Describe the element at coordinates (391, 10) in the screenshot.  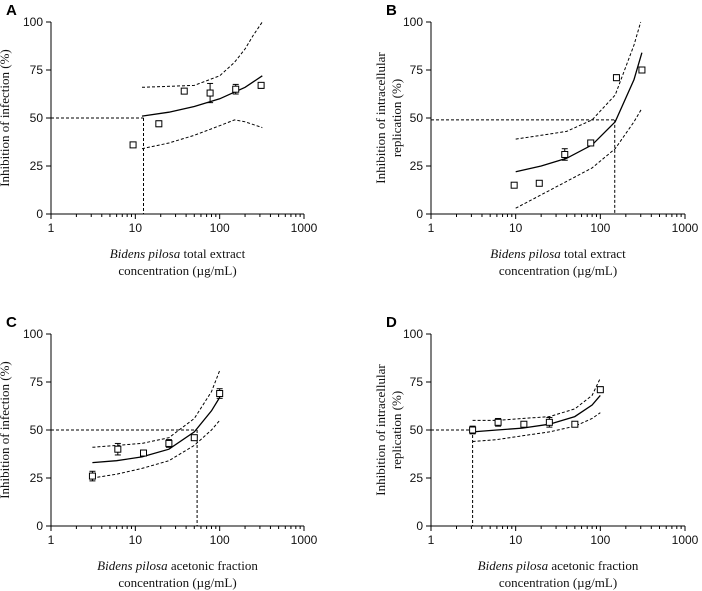
I see `panel-letter: B` at that location.